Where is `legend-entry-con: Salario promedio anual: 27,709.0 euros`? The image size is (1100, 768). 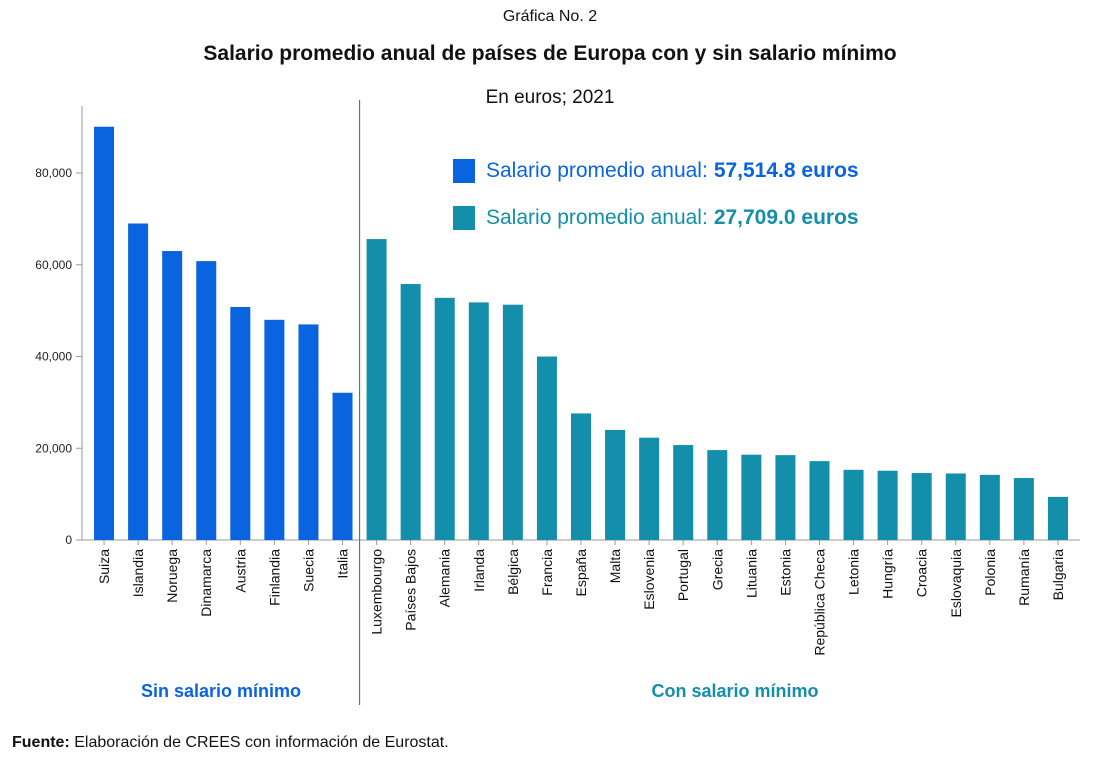
legend-entry-con: Salario promedio anual: 27,709.0 euros is located at coordinates (656, 218).